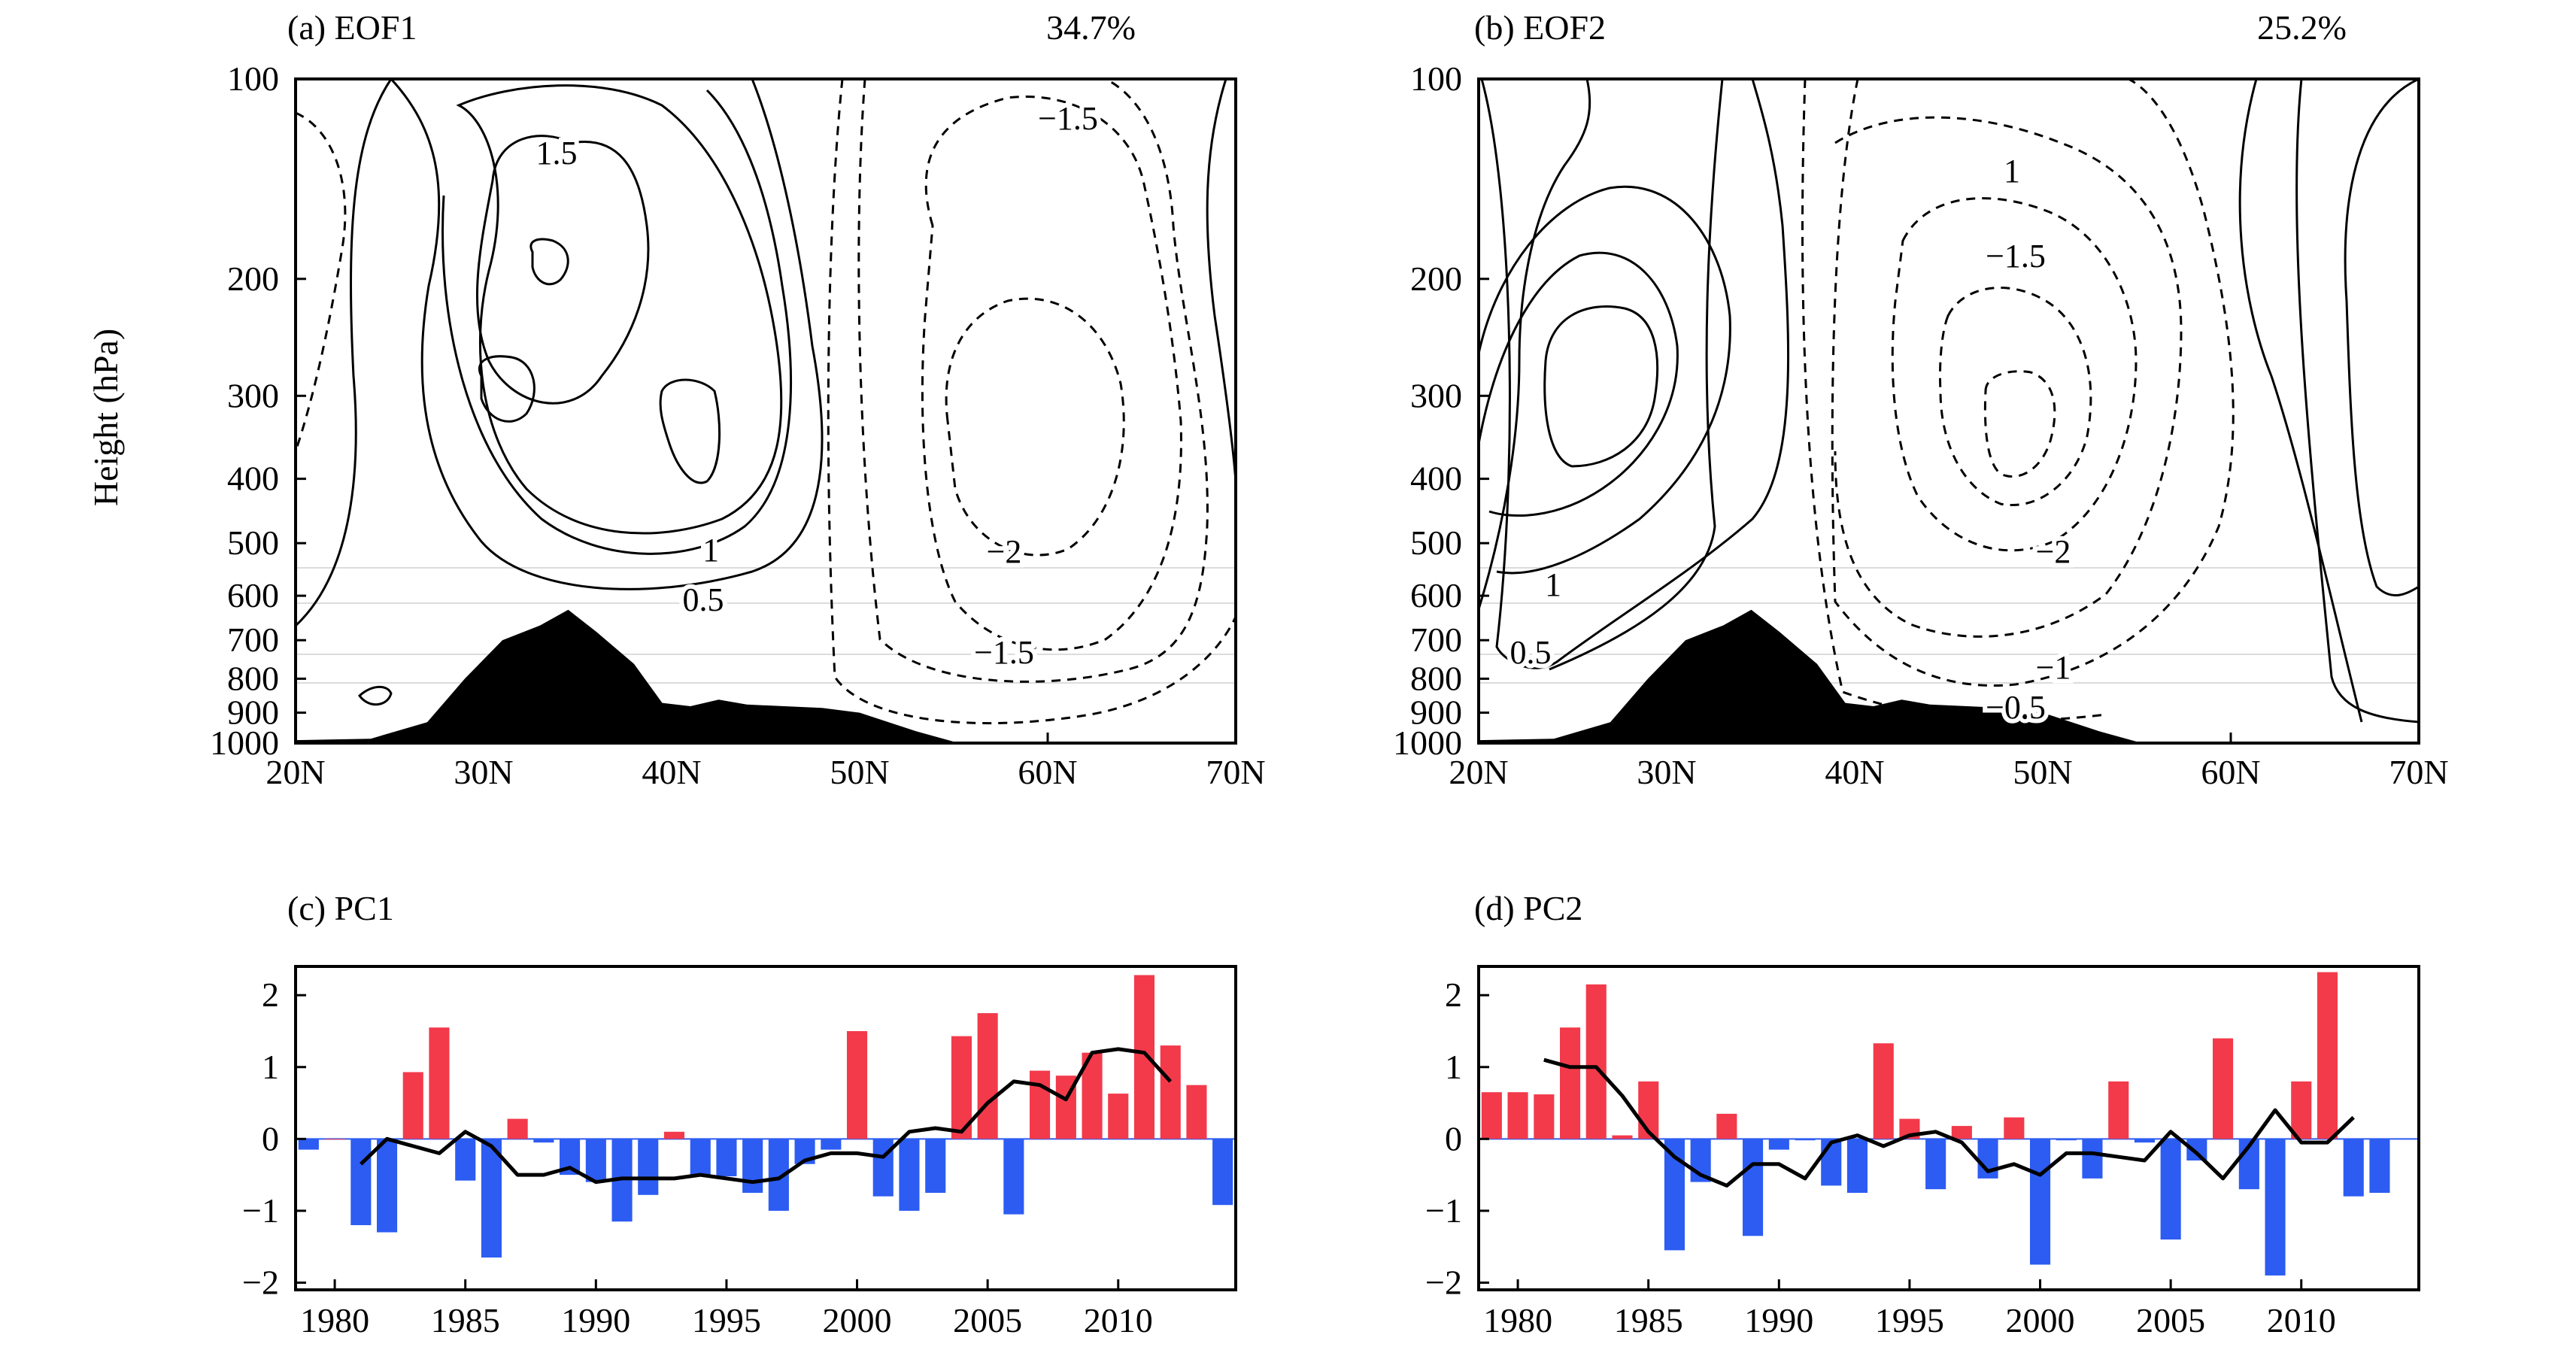 The height and width of the screenshot is (1347, 2576). Describe the element at coordinates (253, 278) in the screenshot. I see `y-tick-label: 200` at that location.